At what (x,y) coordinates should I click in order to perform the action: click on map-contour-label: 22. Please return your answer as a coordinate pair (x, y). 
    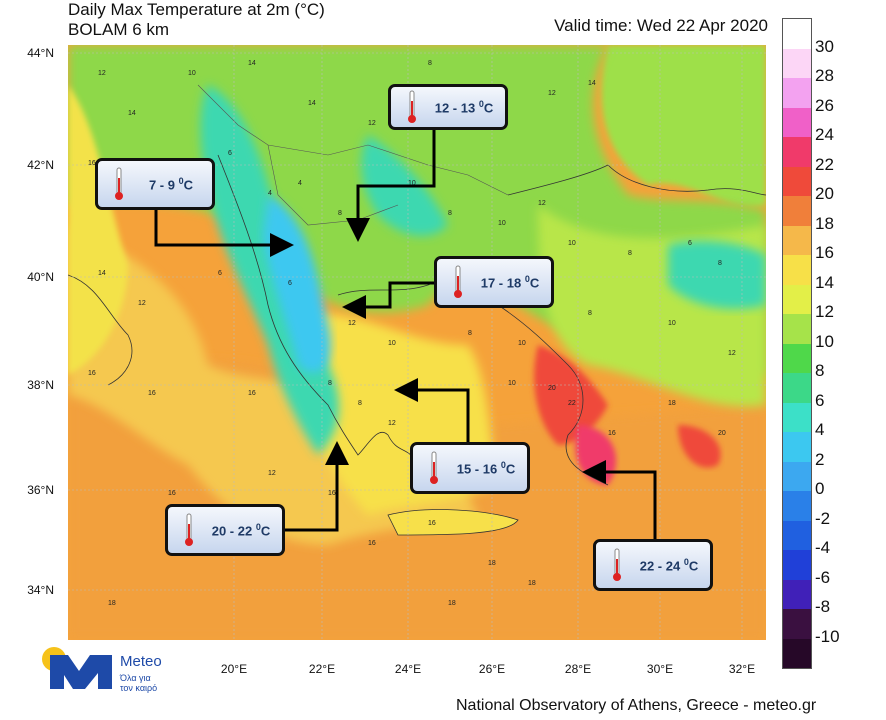
    Looking at the image, I should click on (572, 403).